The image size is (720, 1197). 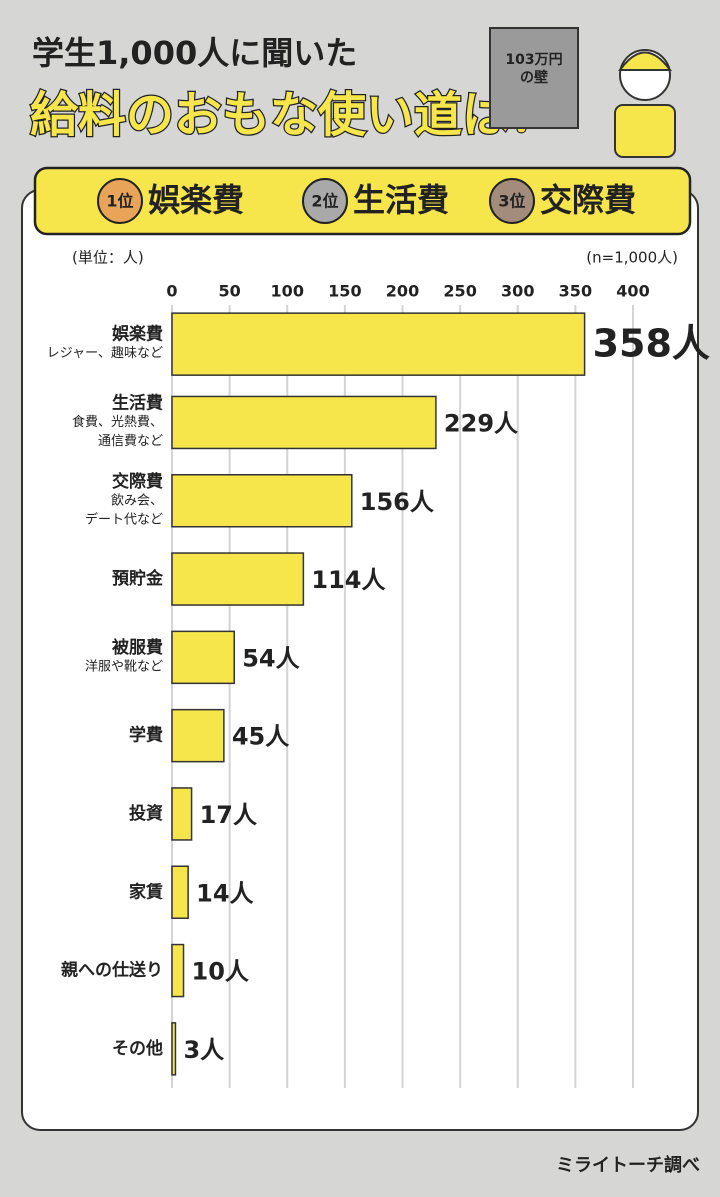 I want to click on value-label: 156人, so click(x=397, y=502).